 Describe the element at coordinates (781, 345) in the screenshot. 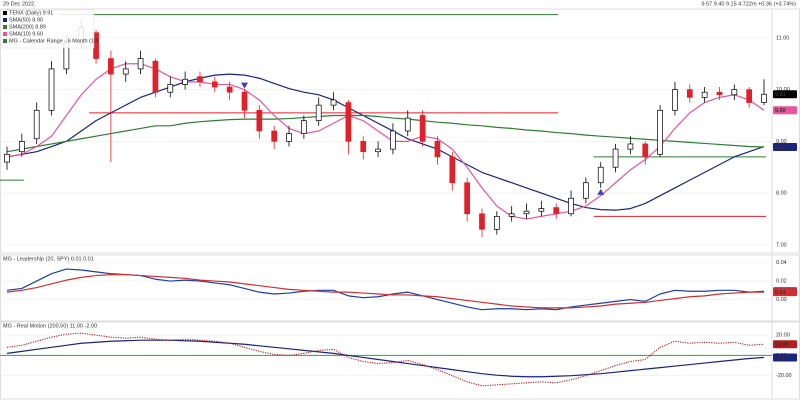

I see `price-label: 11.00` at that location.